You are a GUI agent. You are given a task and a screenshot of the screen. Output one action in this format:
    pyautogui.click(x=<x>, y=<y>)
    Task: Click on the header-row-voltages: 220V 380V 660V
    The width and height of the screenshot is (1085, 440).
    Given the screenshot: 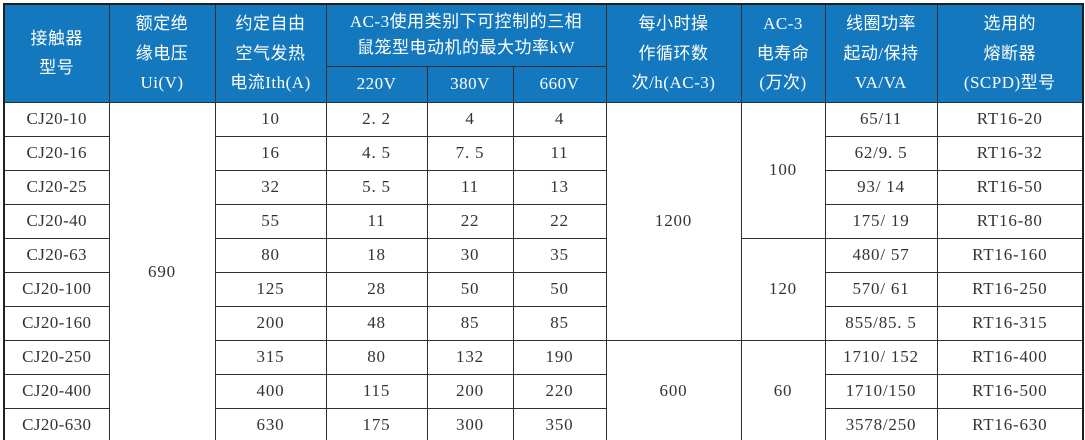 What is the action you would take?
    pyautogui.click(x=543, y=84)
    